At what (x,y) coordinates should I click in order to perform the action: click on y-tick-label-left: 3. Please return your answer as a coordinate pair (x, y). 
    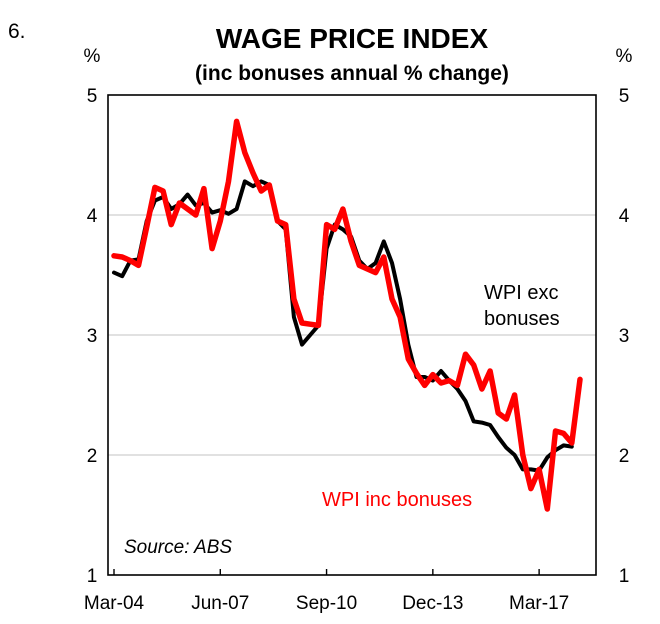
    Looking at the image, I should click on (92, 336).